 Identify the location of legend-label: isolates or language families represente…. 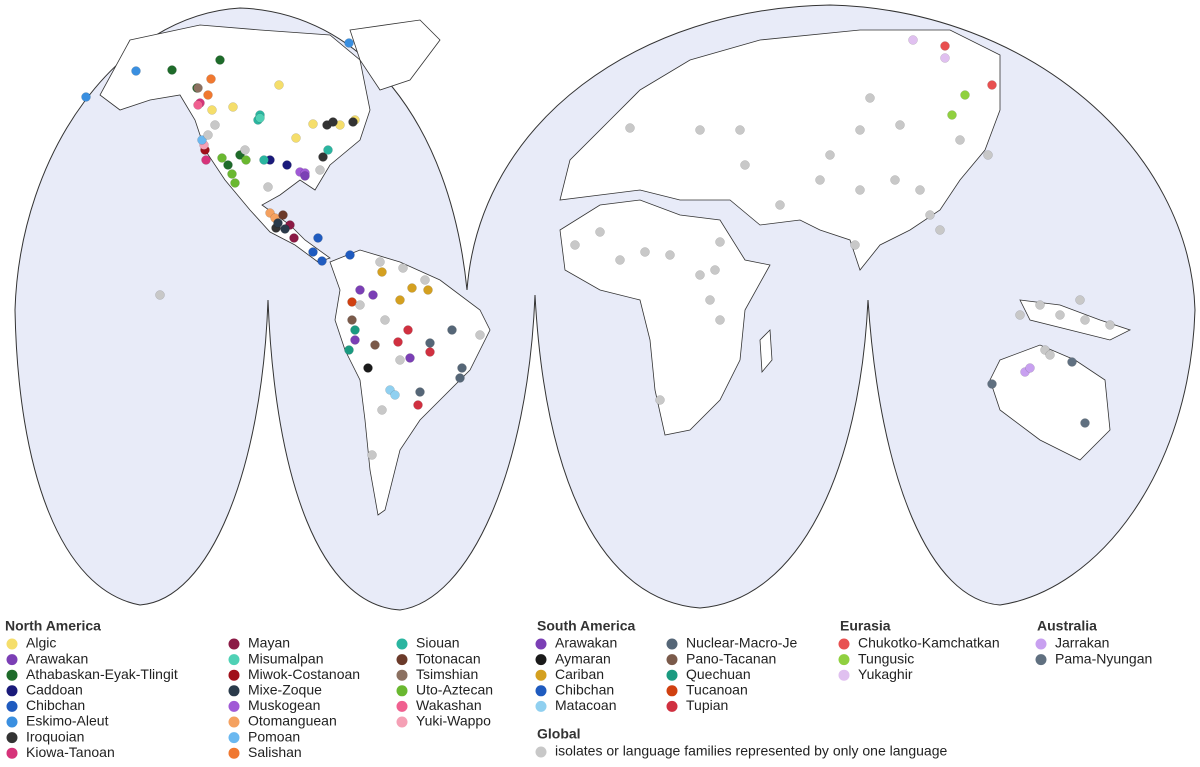
(751, 751).